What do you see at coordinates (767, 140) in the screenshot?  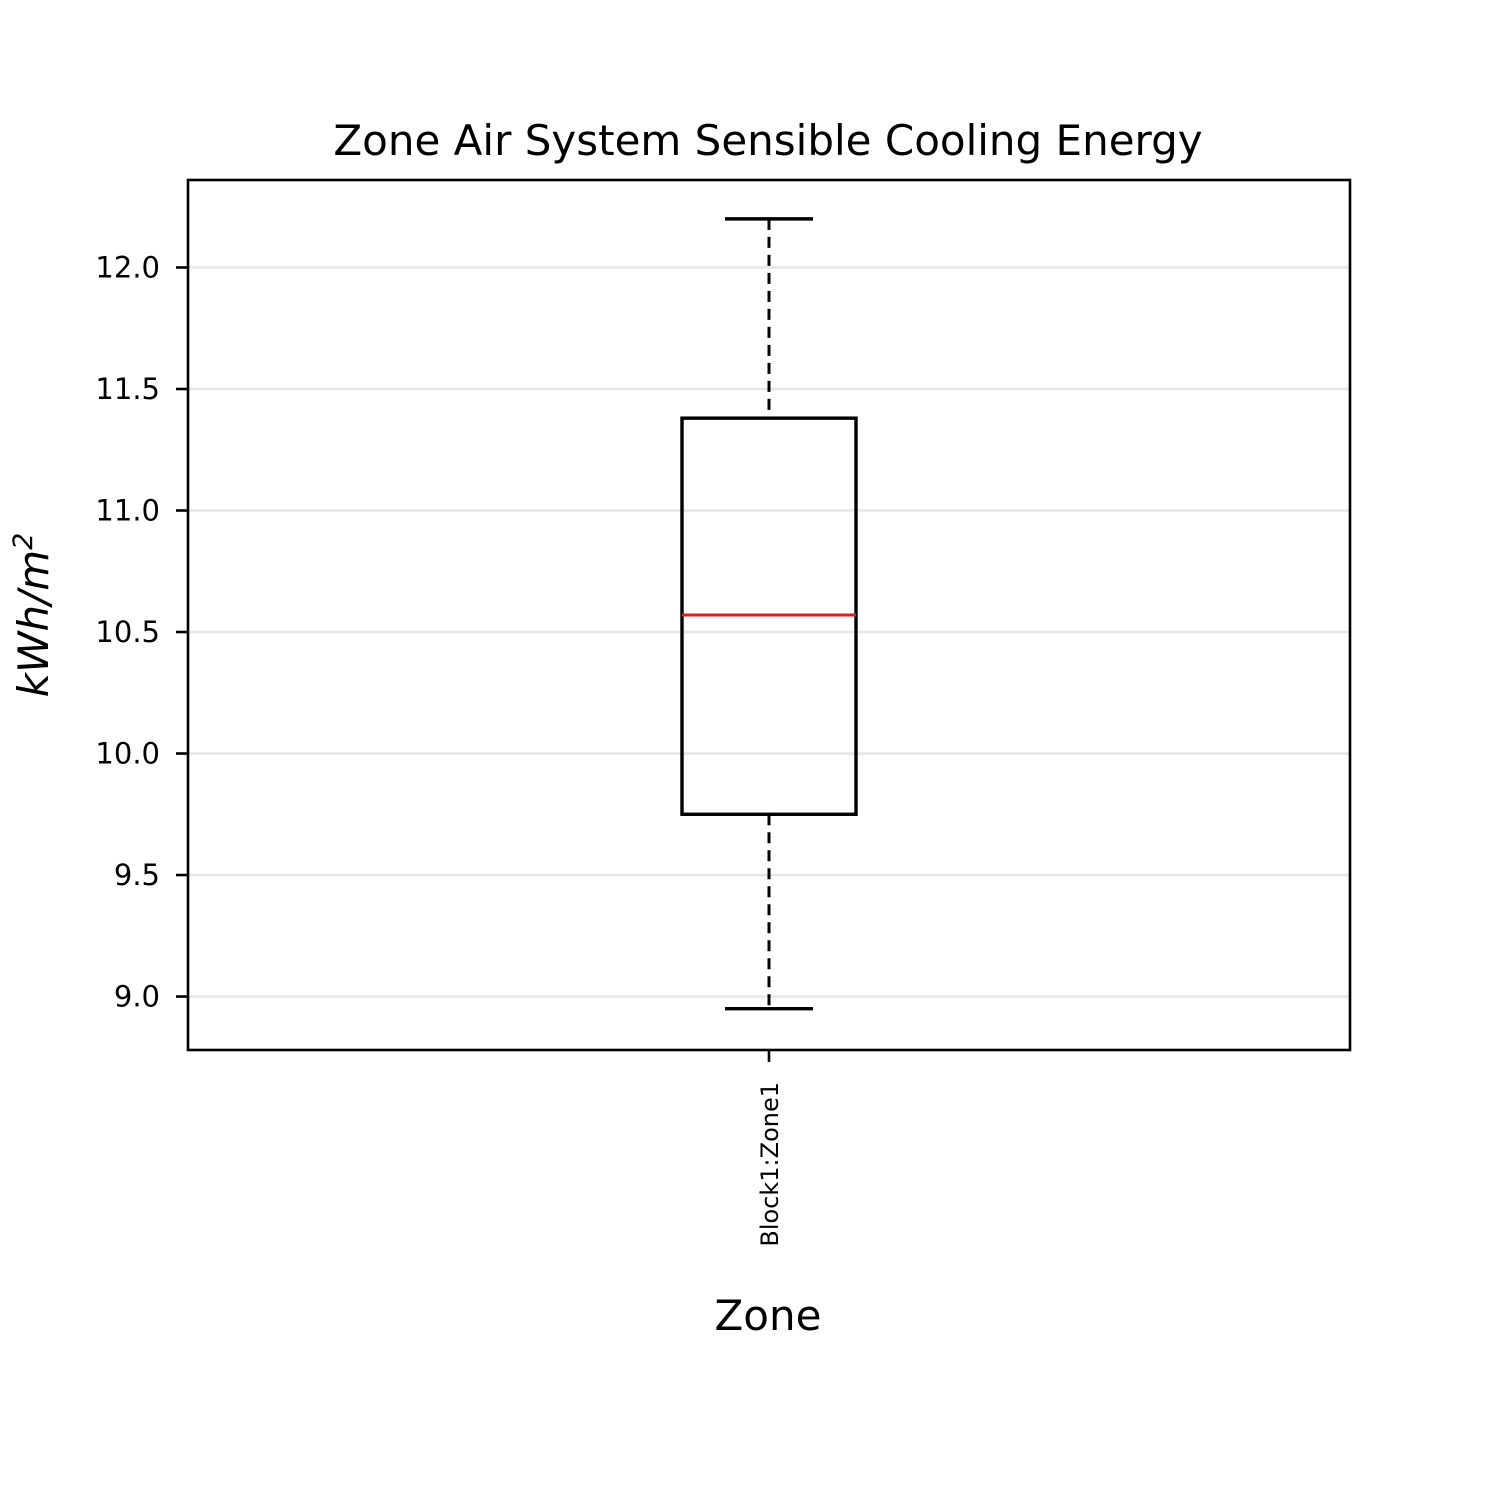 I see `chart-title: Zone Air System Sensible Cooling Energy` at bounding box center [767, 140].